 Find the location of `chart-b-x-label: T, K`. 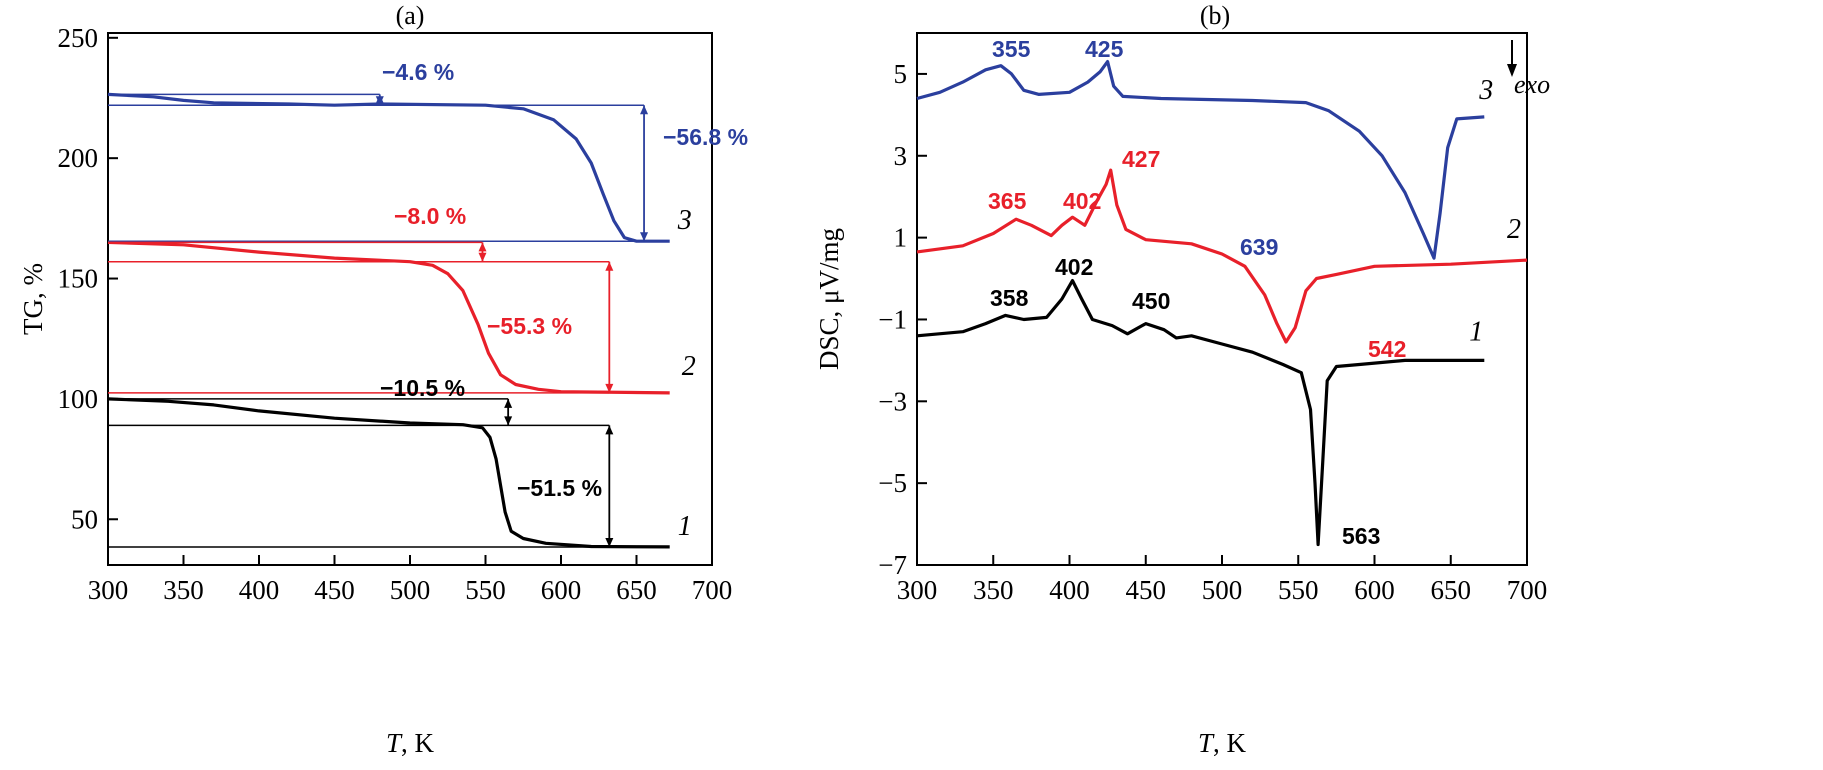

chart-b-x-label: T, K is located at coordinates (1222, 743).